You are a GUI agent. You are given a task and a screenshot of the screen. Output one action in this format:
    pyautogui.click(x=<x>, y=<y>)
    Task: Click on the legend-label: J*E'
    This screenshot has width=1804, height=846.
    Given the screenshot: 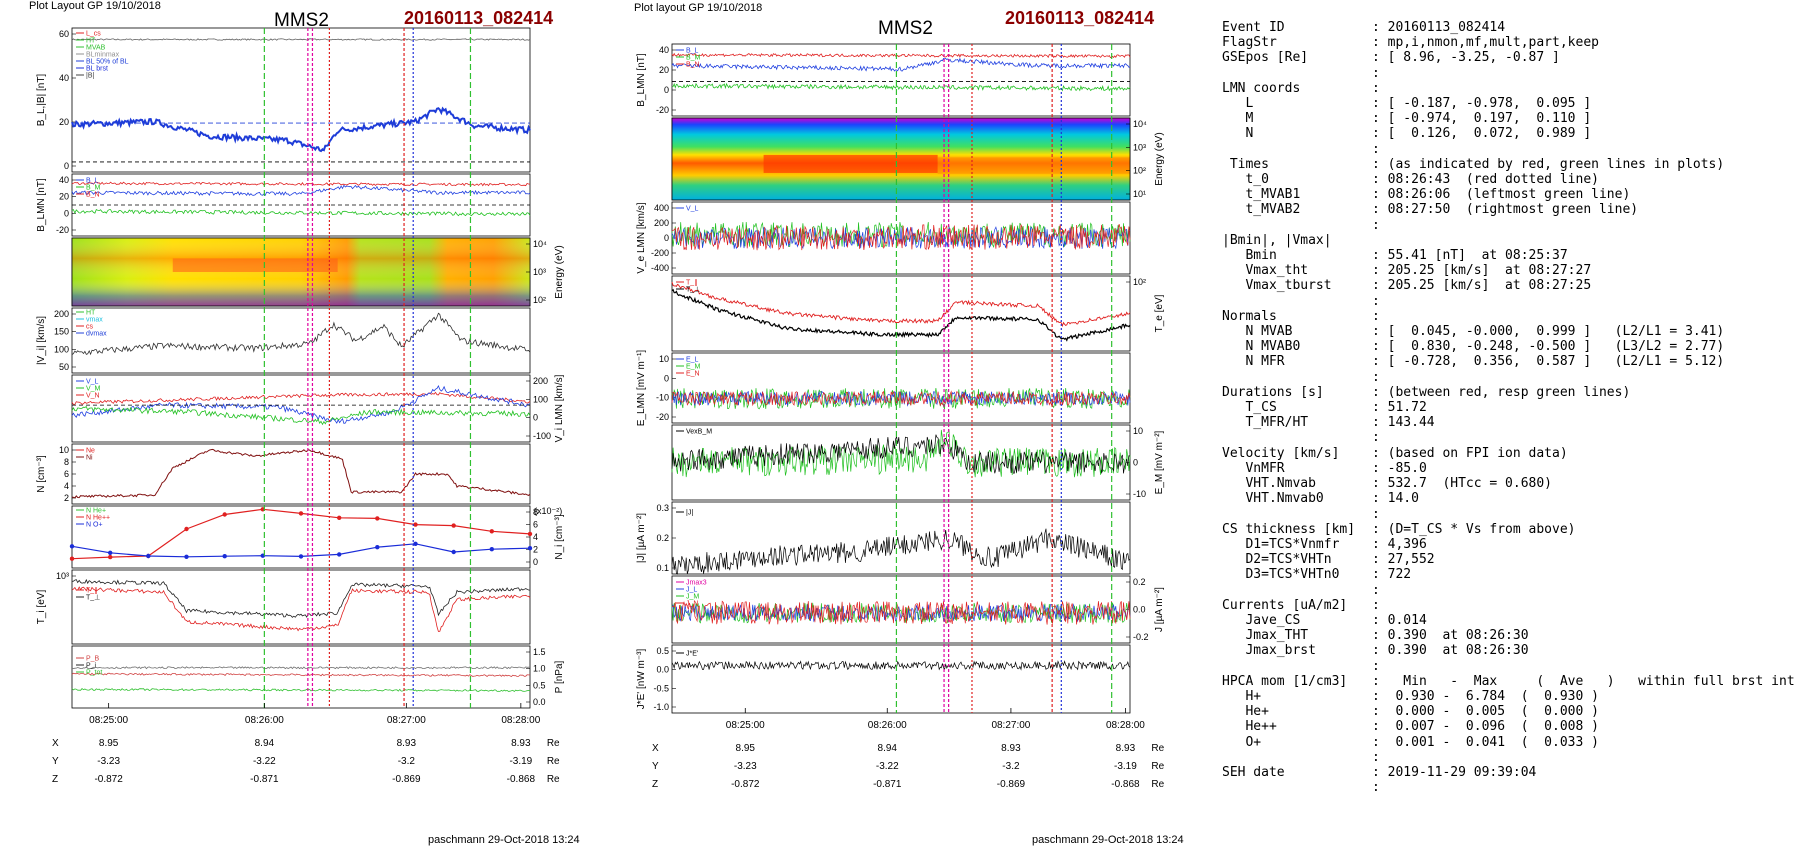 What is the action you would take?
    pyautogui.click(x=692, y=654)
    